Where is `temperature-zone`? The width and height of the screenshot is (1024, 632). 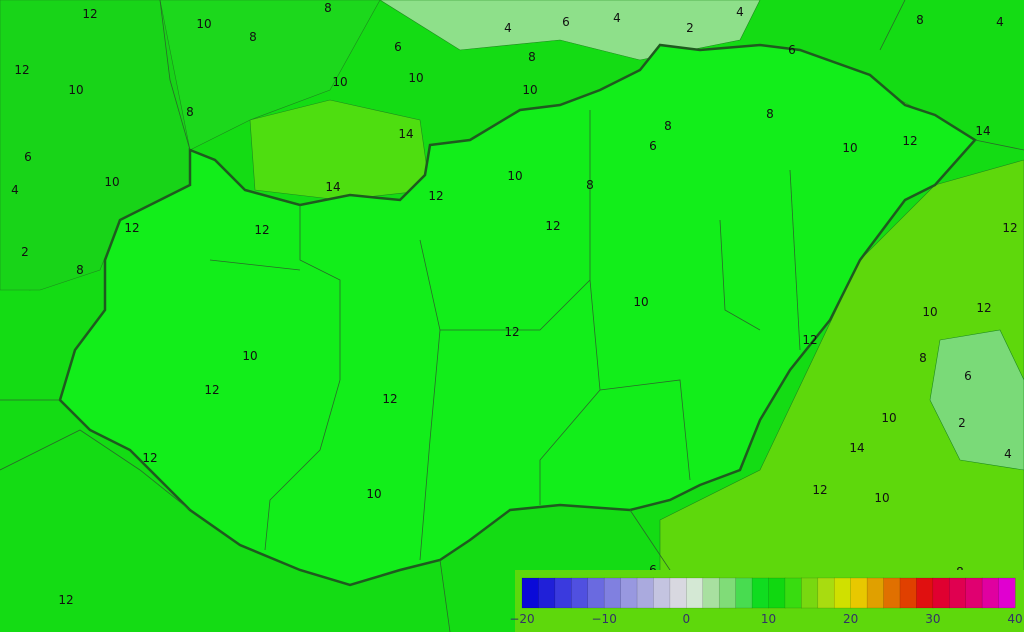
temperature-zone is located at coordinates (976, 400).